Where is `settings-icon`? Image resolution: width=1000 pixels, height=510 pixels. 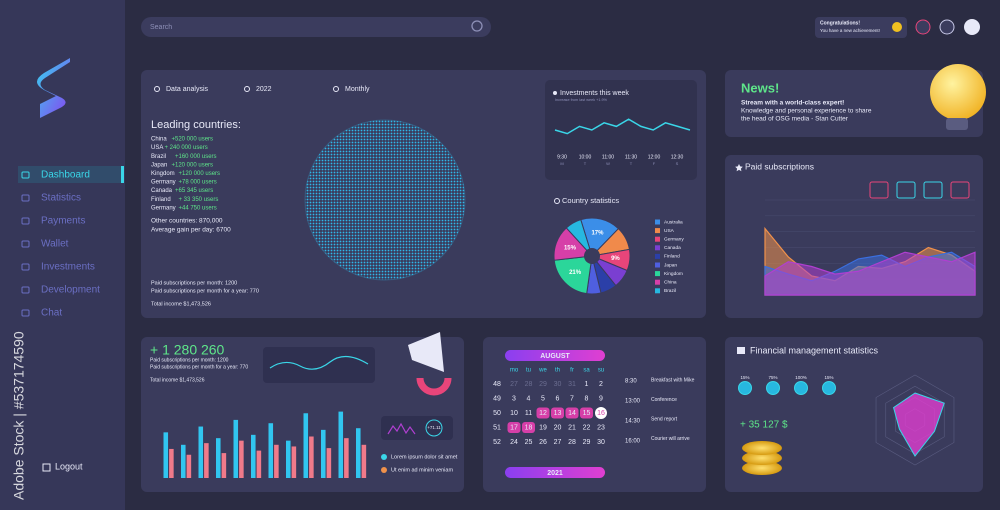
settings-icon is located at coordinates (947, 27).